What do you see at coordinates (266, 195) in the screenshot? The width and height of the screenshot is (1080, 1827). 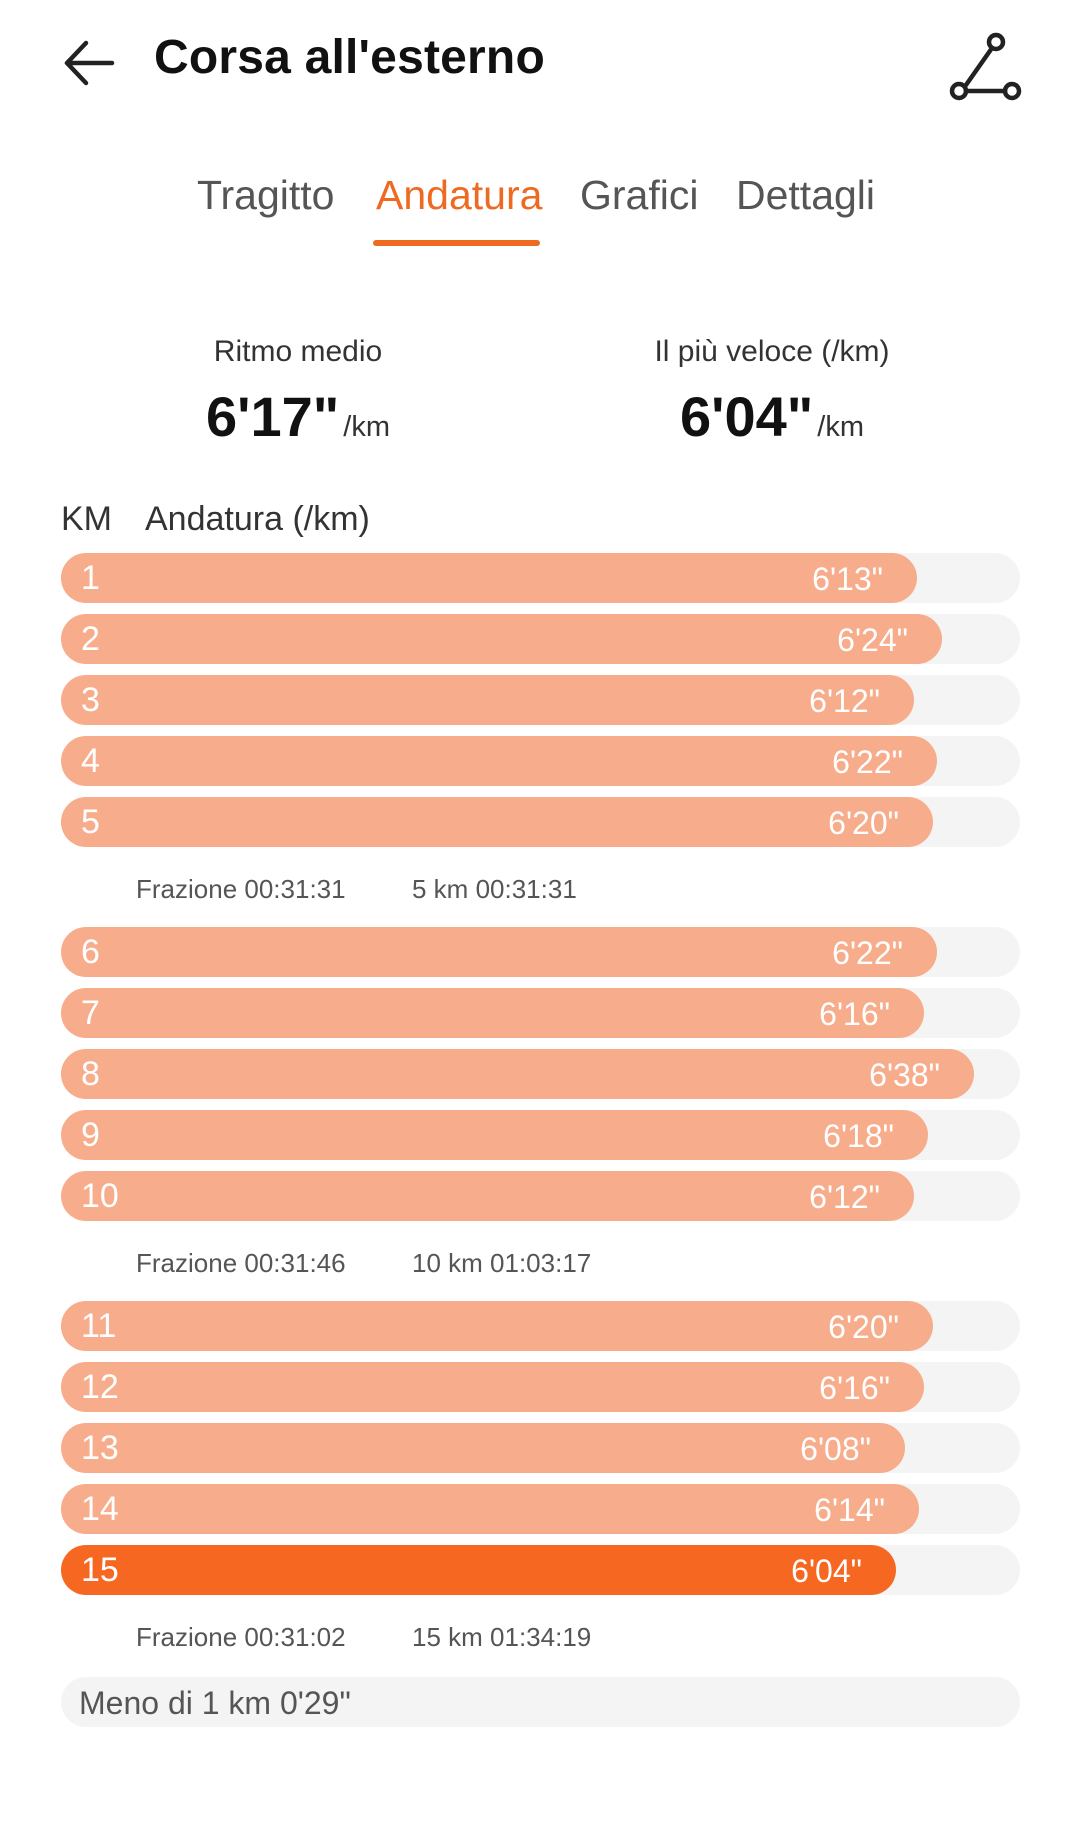 I see `tab-tragitto: Tragitto` at bounding box center [266, 195].